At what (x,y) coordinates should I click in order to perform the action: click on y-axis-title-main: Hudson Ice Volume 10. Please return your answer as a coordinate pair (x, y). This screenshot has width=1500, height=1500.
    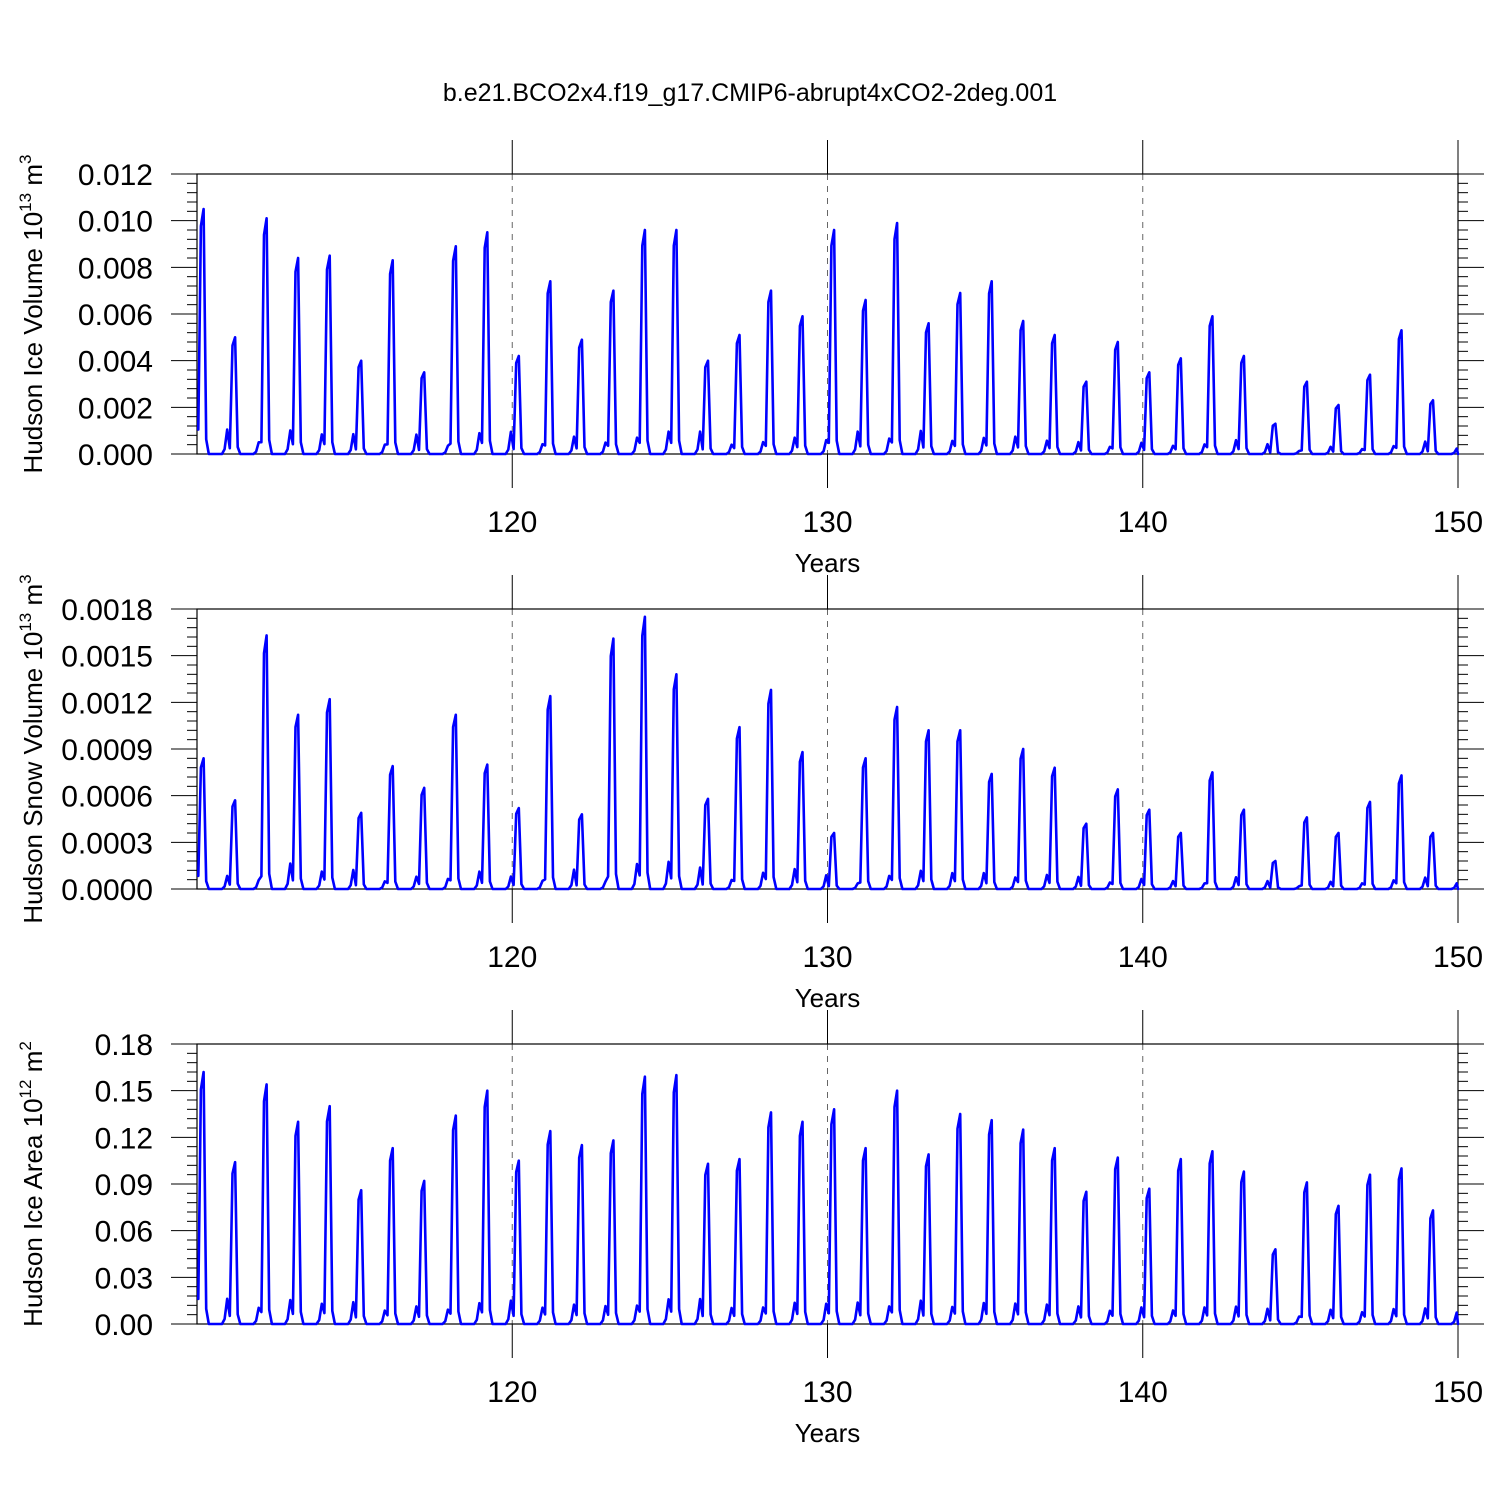
    Looking at the image, I should click on (33, 343).